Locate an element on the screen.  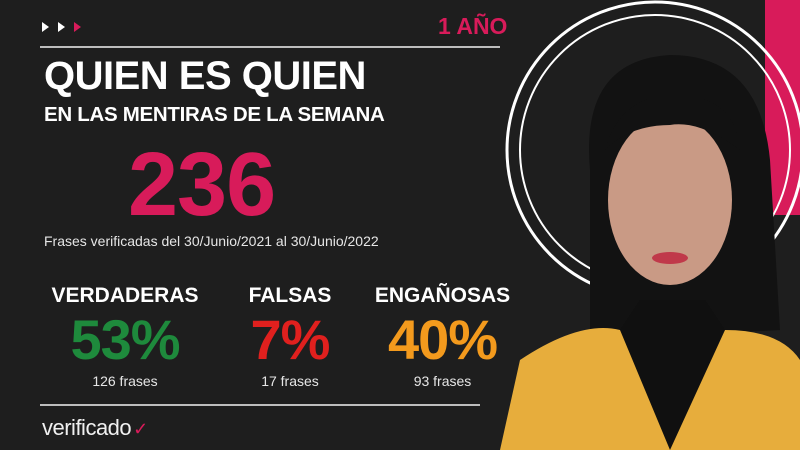
page-subtitle: EN LAS MENTIRAS DE LA SEMANA is located at coordinates (214, 114).